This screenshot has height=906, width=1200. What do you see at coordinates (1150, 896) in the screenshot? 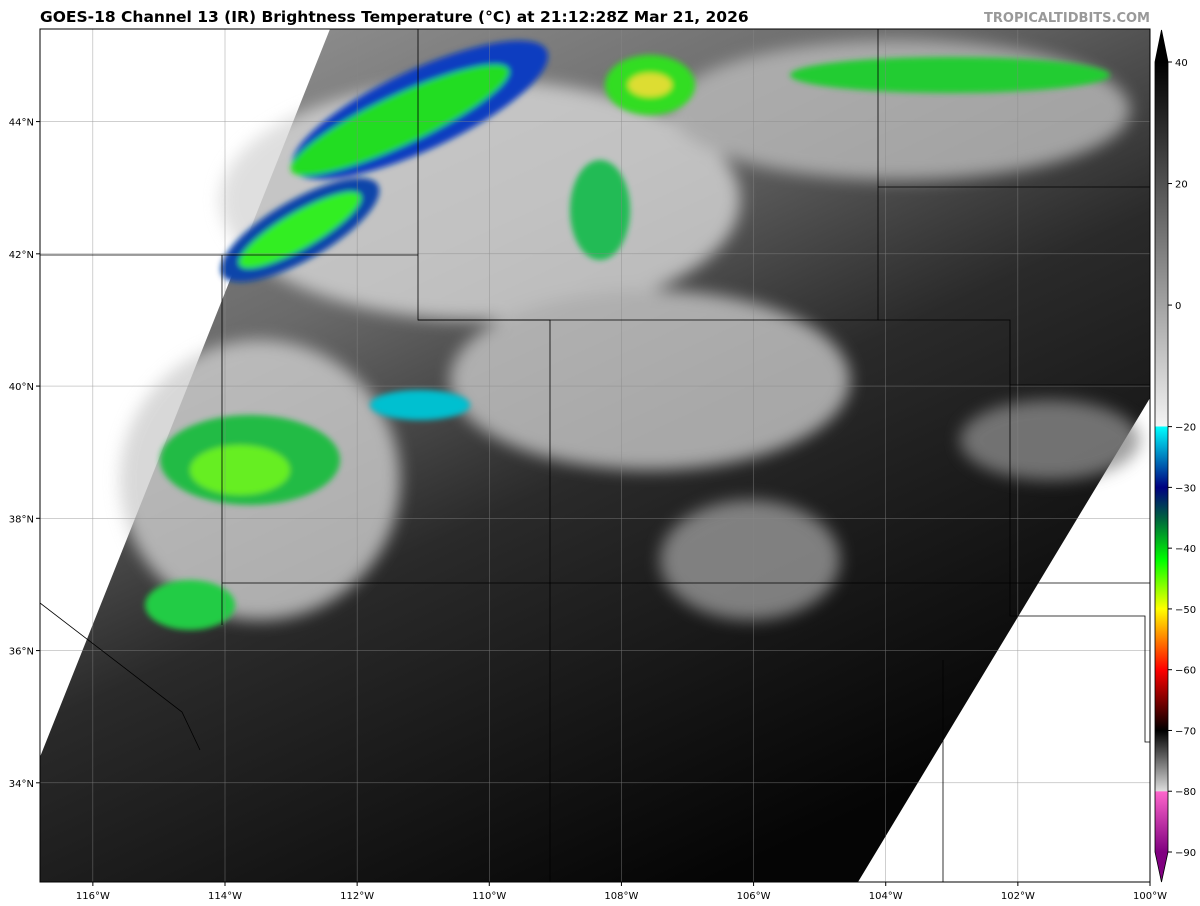
I see `lon-tick-label: 100°W` at bounding box center [1150, 896].